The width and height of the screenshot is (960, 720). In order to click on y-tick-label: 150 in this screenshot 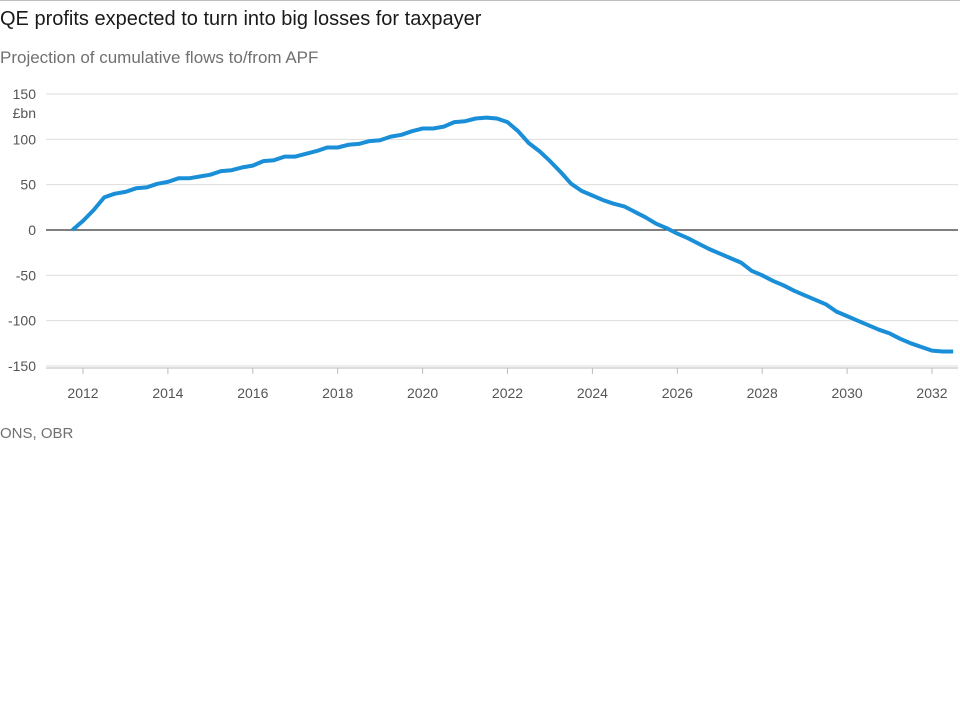, I will do `click(25, 94)`.